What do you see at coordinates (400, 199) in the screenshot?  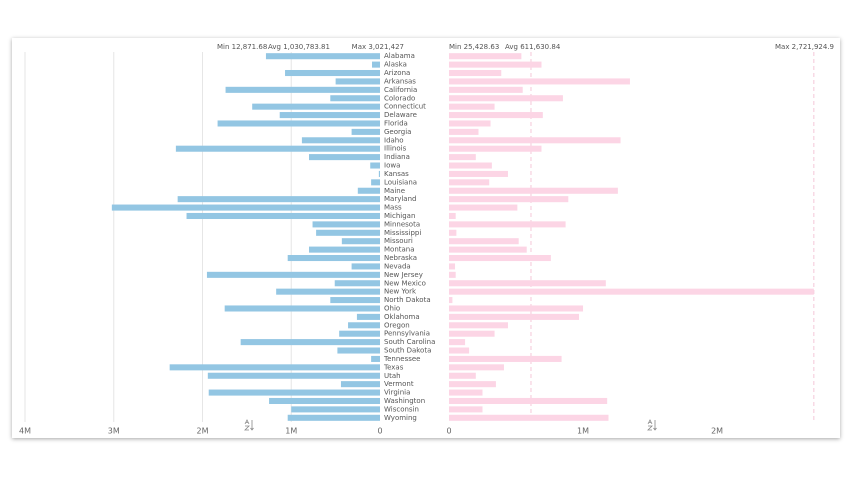 I see `category-label: Maryland` at bounding box center [400, 199].